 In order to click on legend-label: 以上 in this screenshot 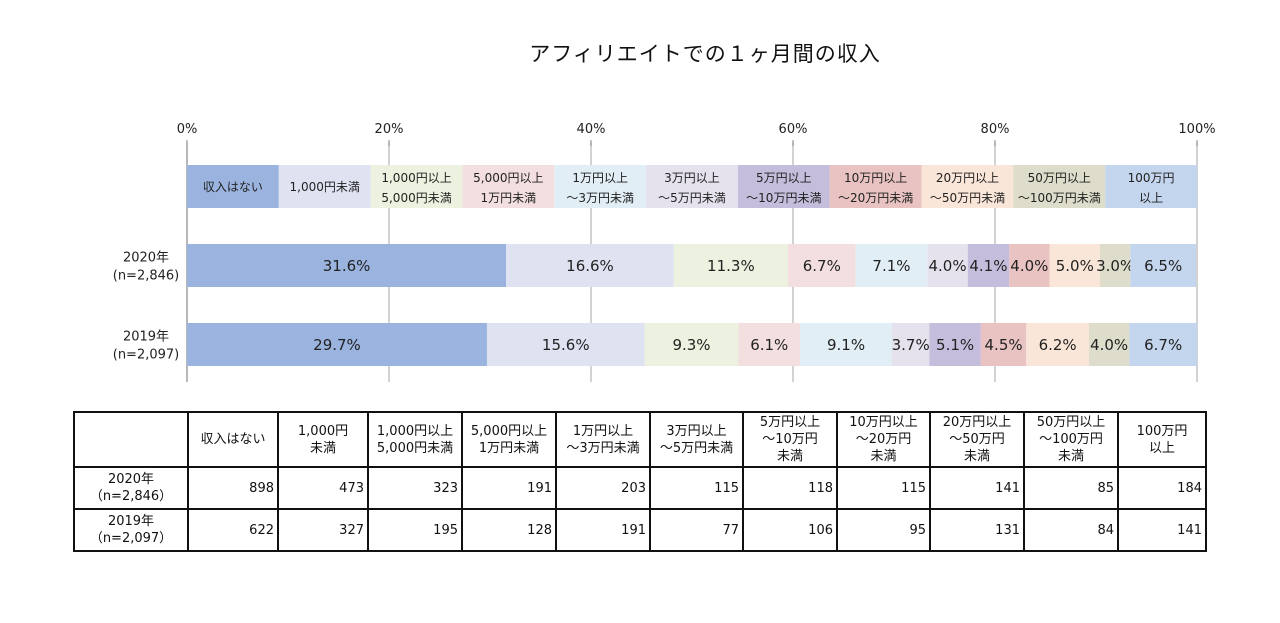, I will do `click(1151, 198)`.